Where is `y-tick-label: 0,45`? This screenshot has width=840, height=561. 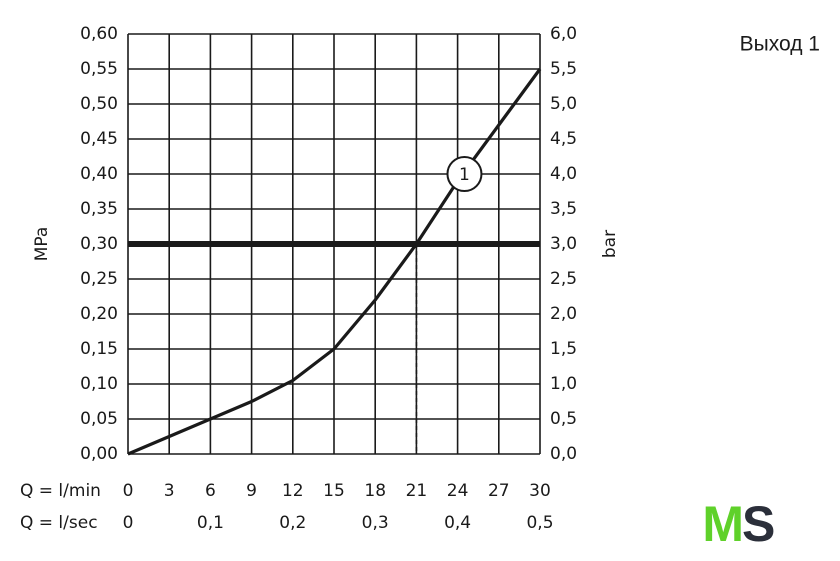 y-tick-label: 0,45 is located at coordinates (99, 139).